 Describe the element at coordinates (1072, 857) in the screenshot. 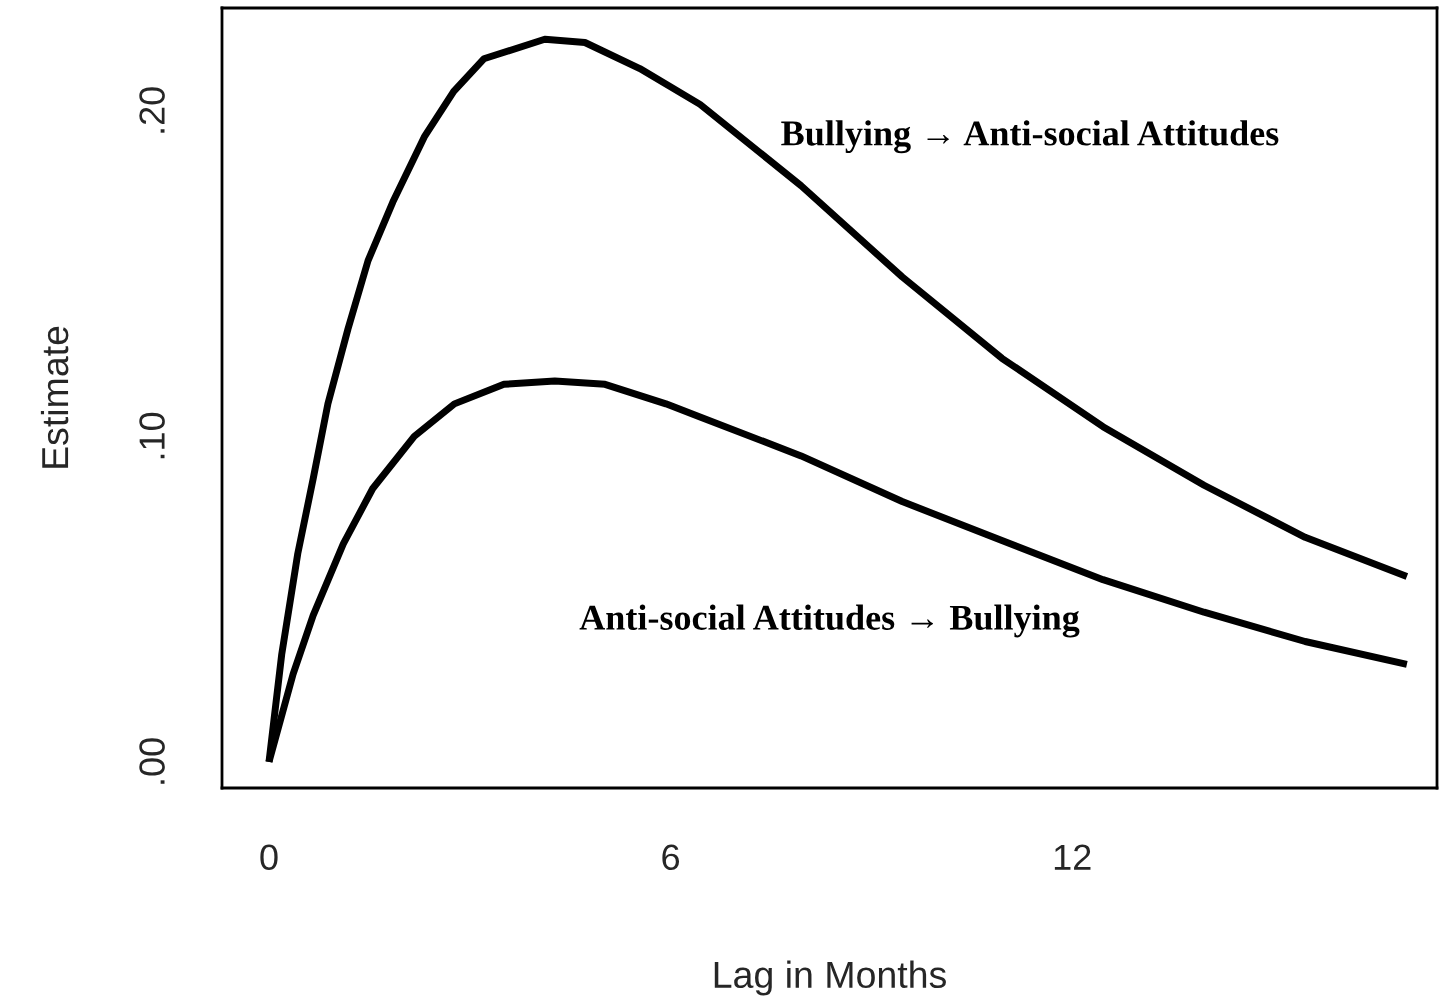

I see `x-tick-label: 12` at that location.